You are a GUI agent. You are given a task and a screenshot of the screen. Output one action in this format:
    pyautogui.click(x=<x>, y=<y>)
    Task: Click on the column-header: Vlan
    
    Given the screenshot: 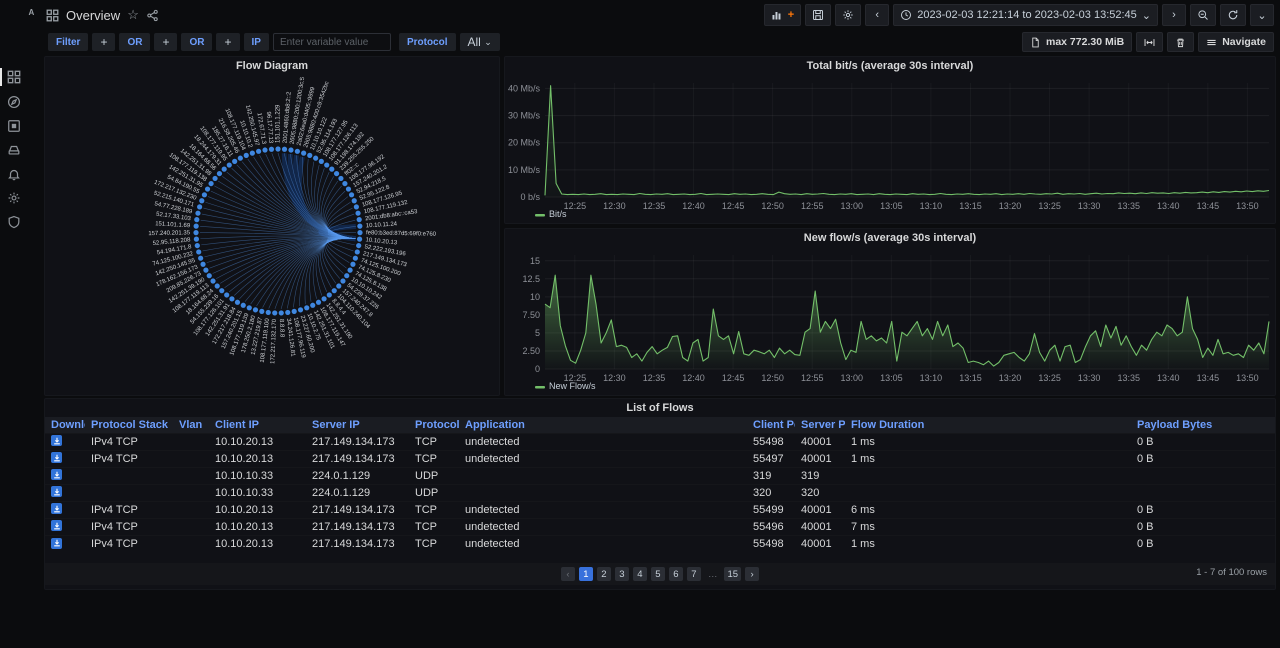 What is the action you would take?
    pyautogui.click(x=191, y=425)
    